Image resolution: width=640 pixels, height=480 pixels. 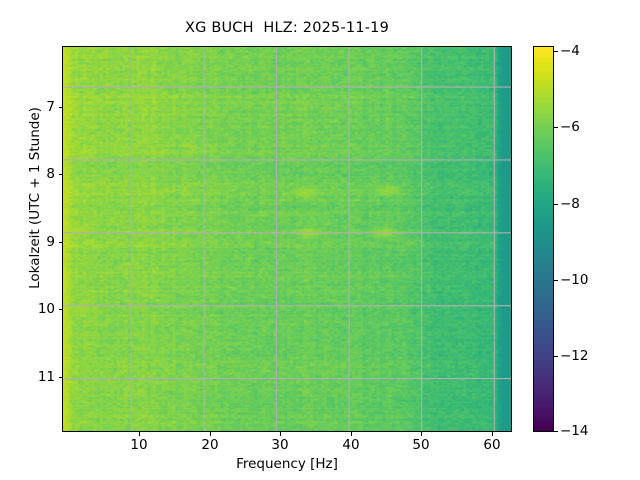 What do you see at coordinates (570, 51) in the screenshot?
I see `colorbar-tick-label: −4` at bounding box center [570, 51].